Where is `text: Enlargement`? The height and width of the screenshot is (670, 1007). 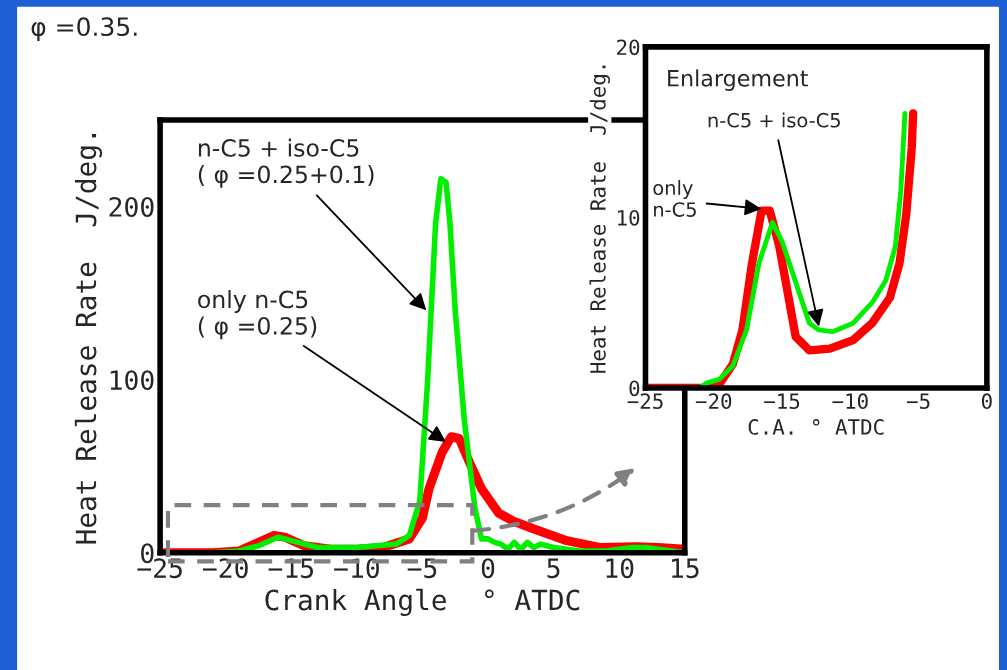 text: Enlargement is located at coordinates (738, 80).